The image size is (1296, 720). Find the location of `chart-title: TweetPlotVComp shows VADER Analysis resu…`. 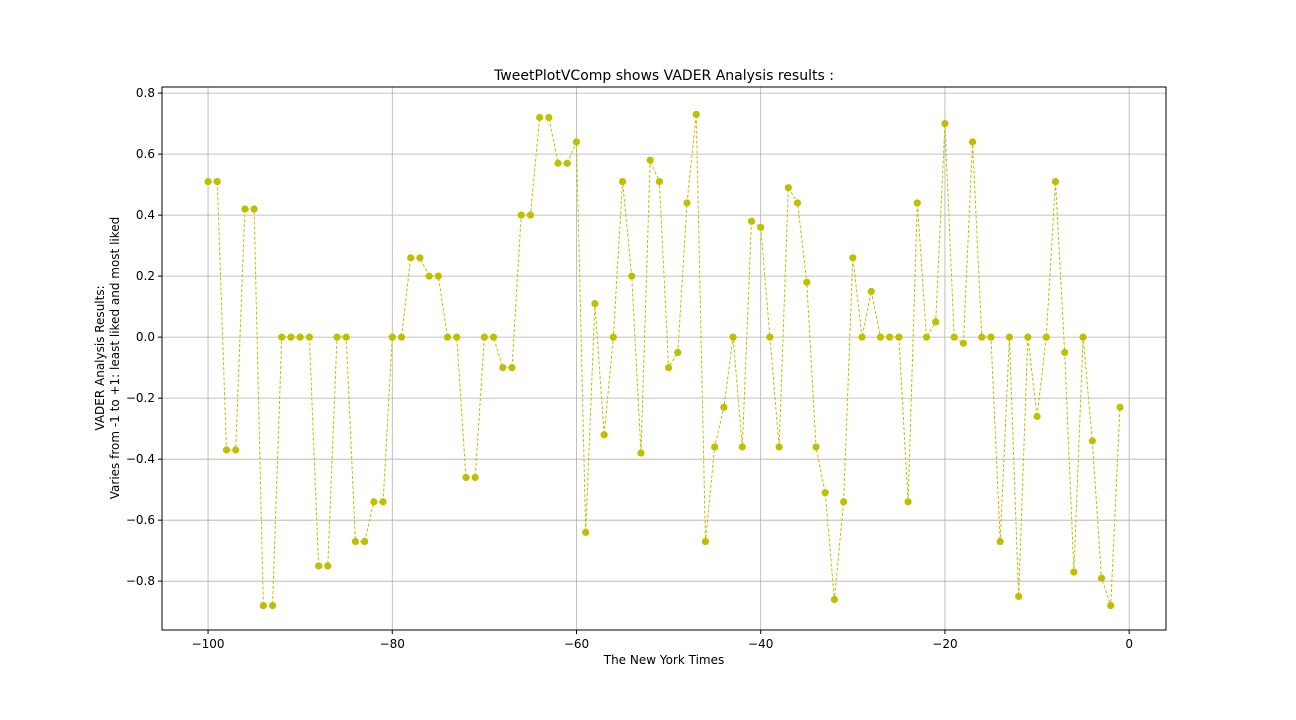

chart-title: TweetPlotVComp shows VADER Analysis resu… is located at coordinates (663, 76).